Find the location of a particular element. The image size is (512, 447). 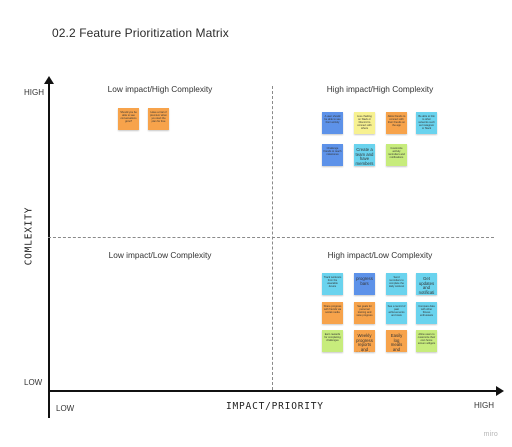

sticky-note: Create a team and have members compete is located at coordinates (364, 155).